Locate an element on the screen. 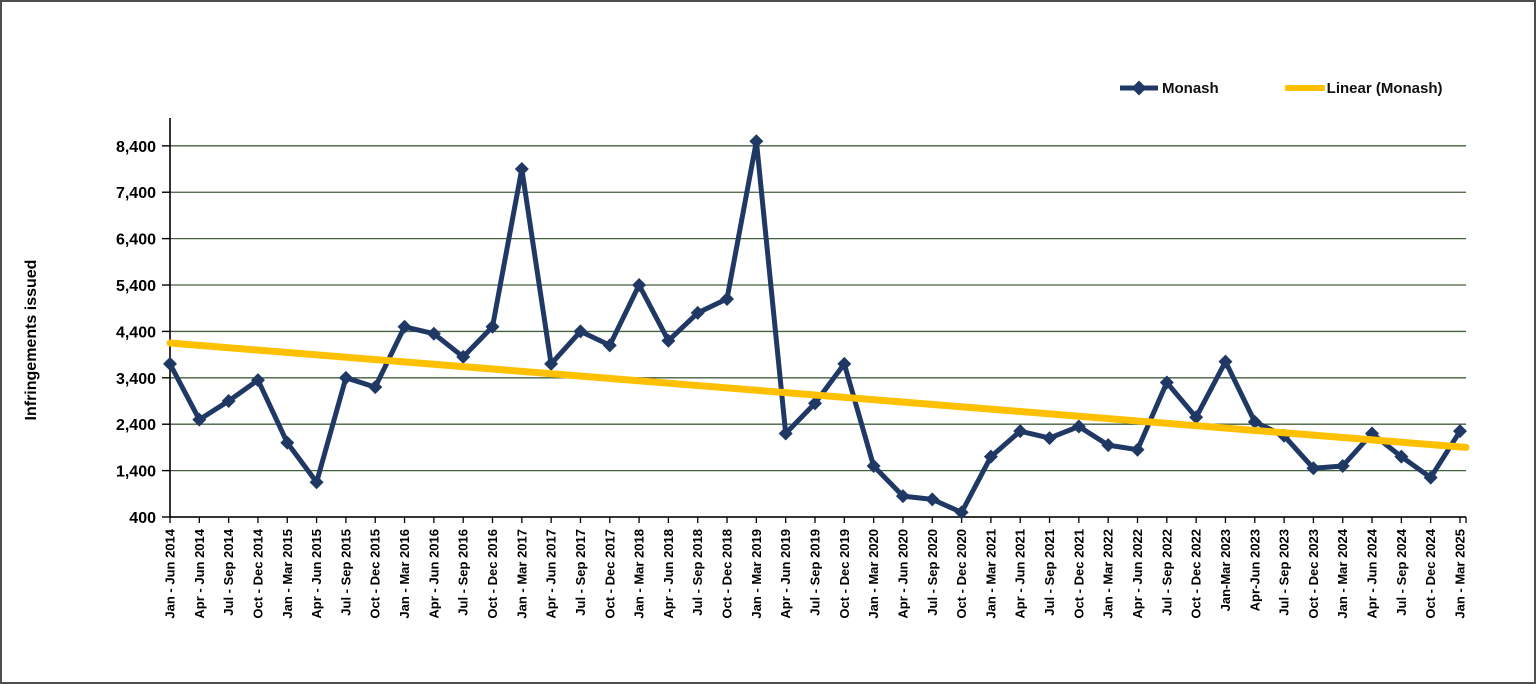  x-tick-label: Oct - Dec 2015 is located at coordinates (375, 574).